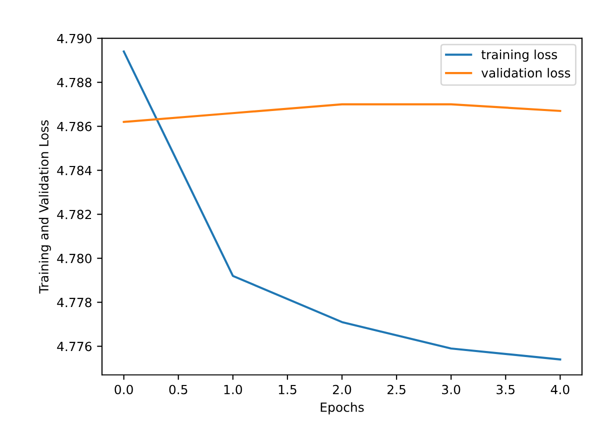 The width and height of the screenshot is (600, 426). I want to click on x-tick-label: 1.5, so click(287, 389).